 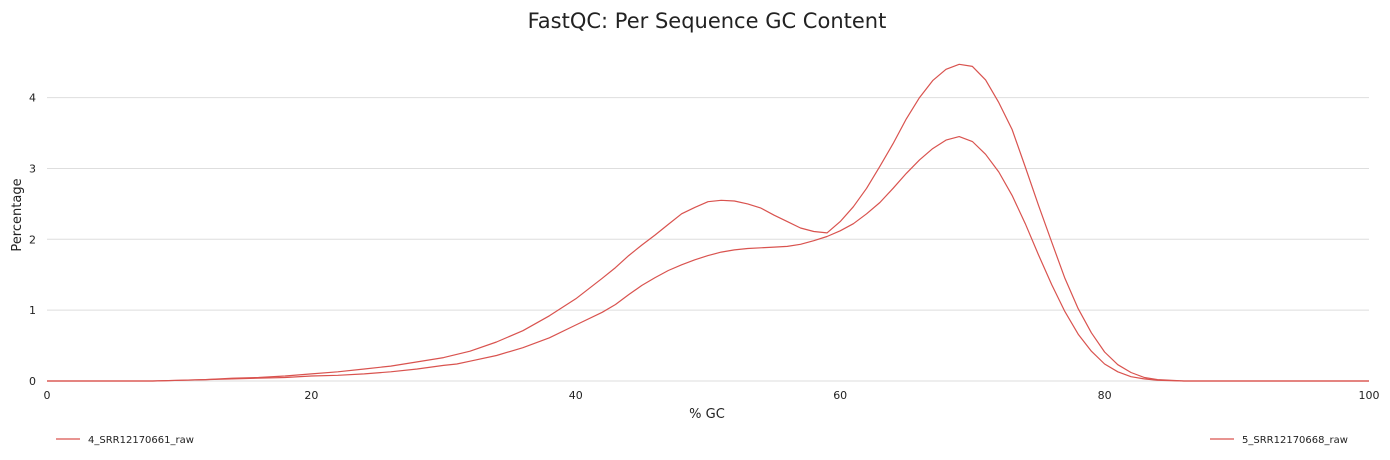 I want to click on x-axis-label: % GC, so click(x=707, y=414).